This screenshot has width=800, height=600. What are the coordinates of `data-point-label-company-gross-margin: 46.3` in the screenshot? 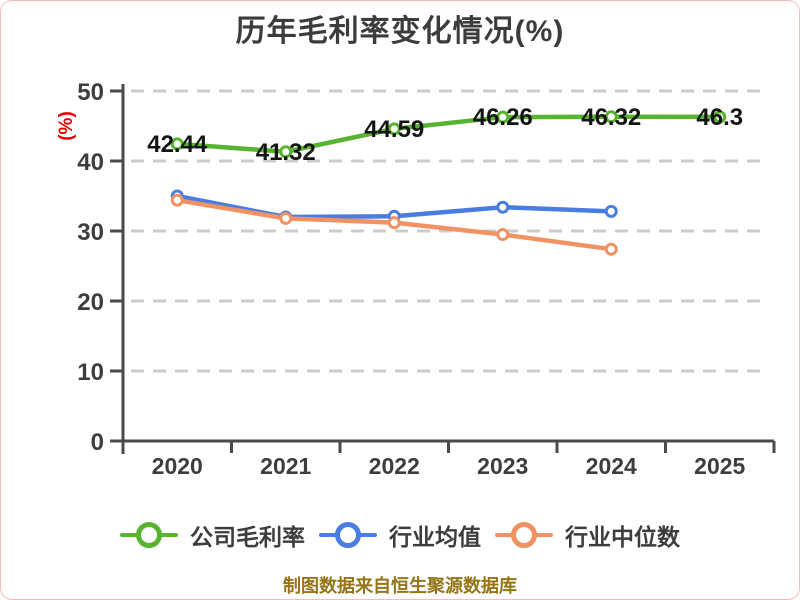 It's located at (719, 117).